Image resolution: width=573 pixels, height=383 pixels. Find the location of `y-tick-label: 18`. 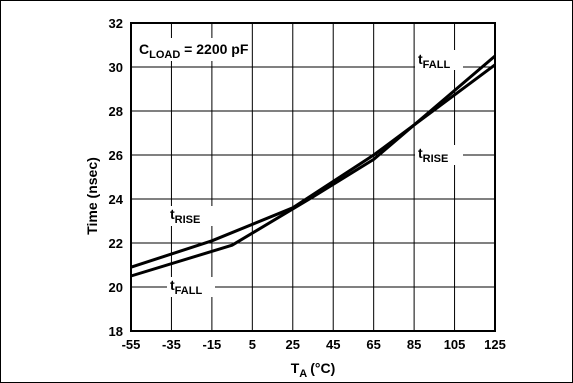

y-tick-label: 18 is located at coordinates (116, 331).